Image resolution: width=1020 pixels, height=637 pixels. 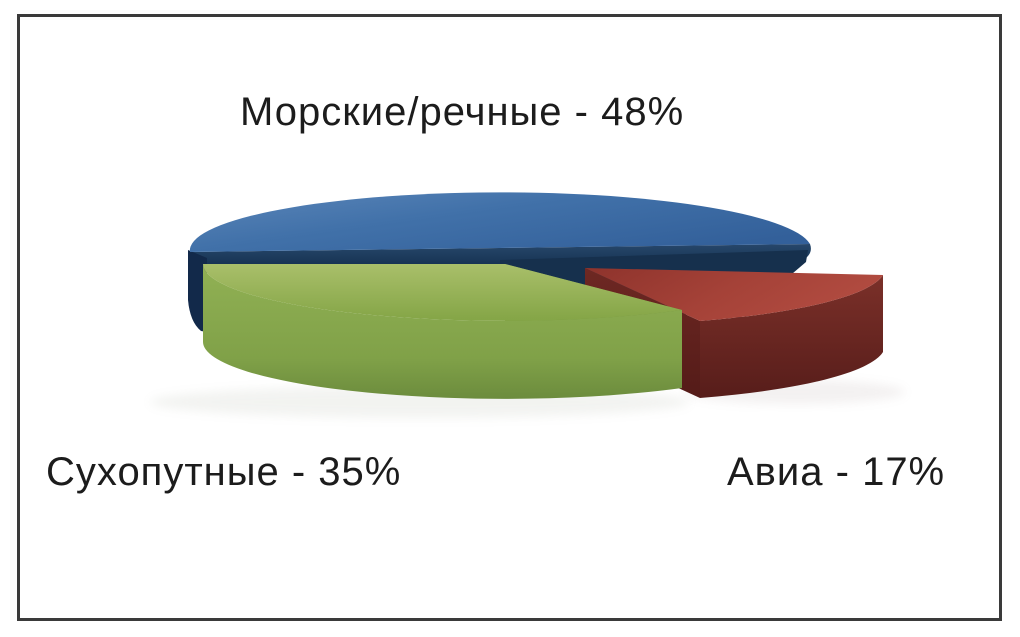 What do you see at coordinates (442, 292) in the screenshot?
I see `pie-slice-ground-top` at bounding box center [442, 292].